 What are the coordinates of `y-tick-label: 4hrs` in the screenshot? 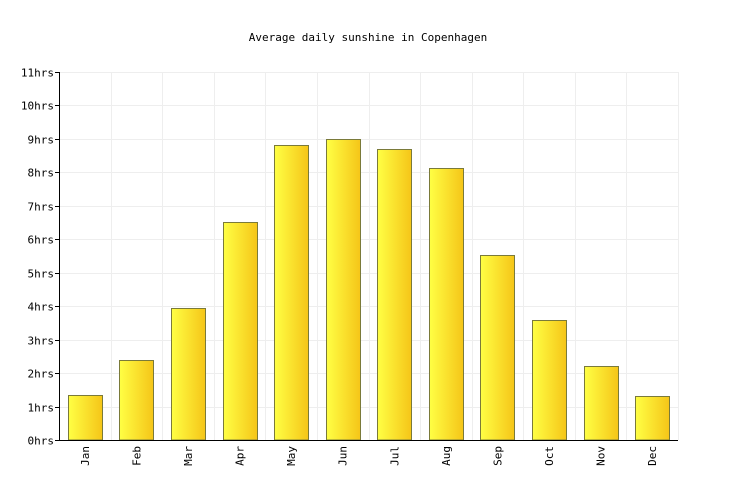 It's located at (41, 307).